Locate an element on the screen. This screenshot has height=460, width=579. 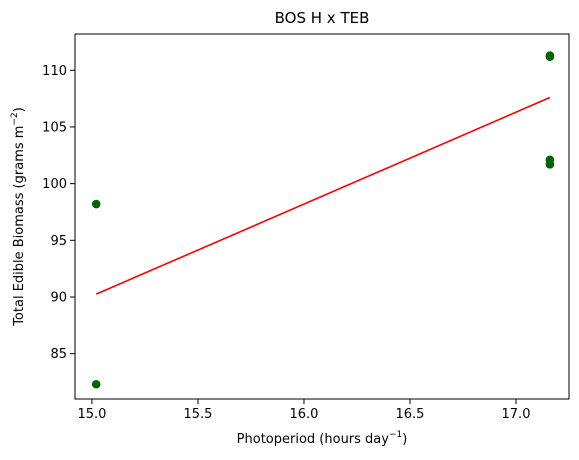
x-axis-label-sup: −1 is located at coordinates (395, 435).